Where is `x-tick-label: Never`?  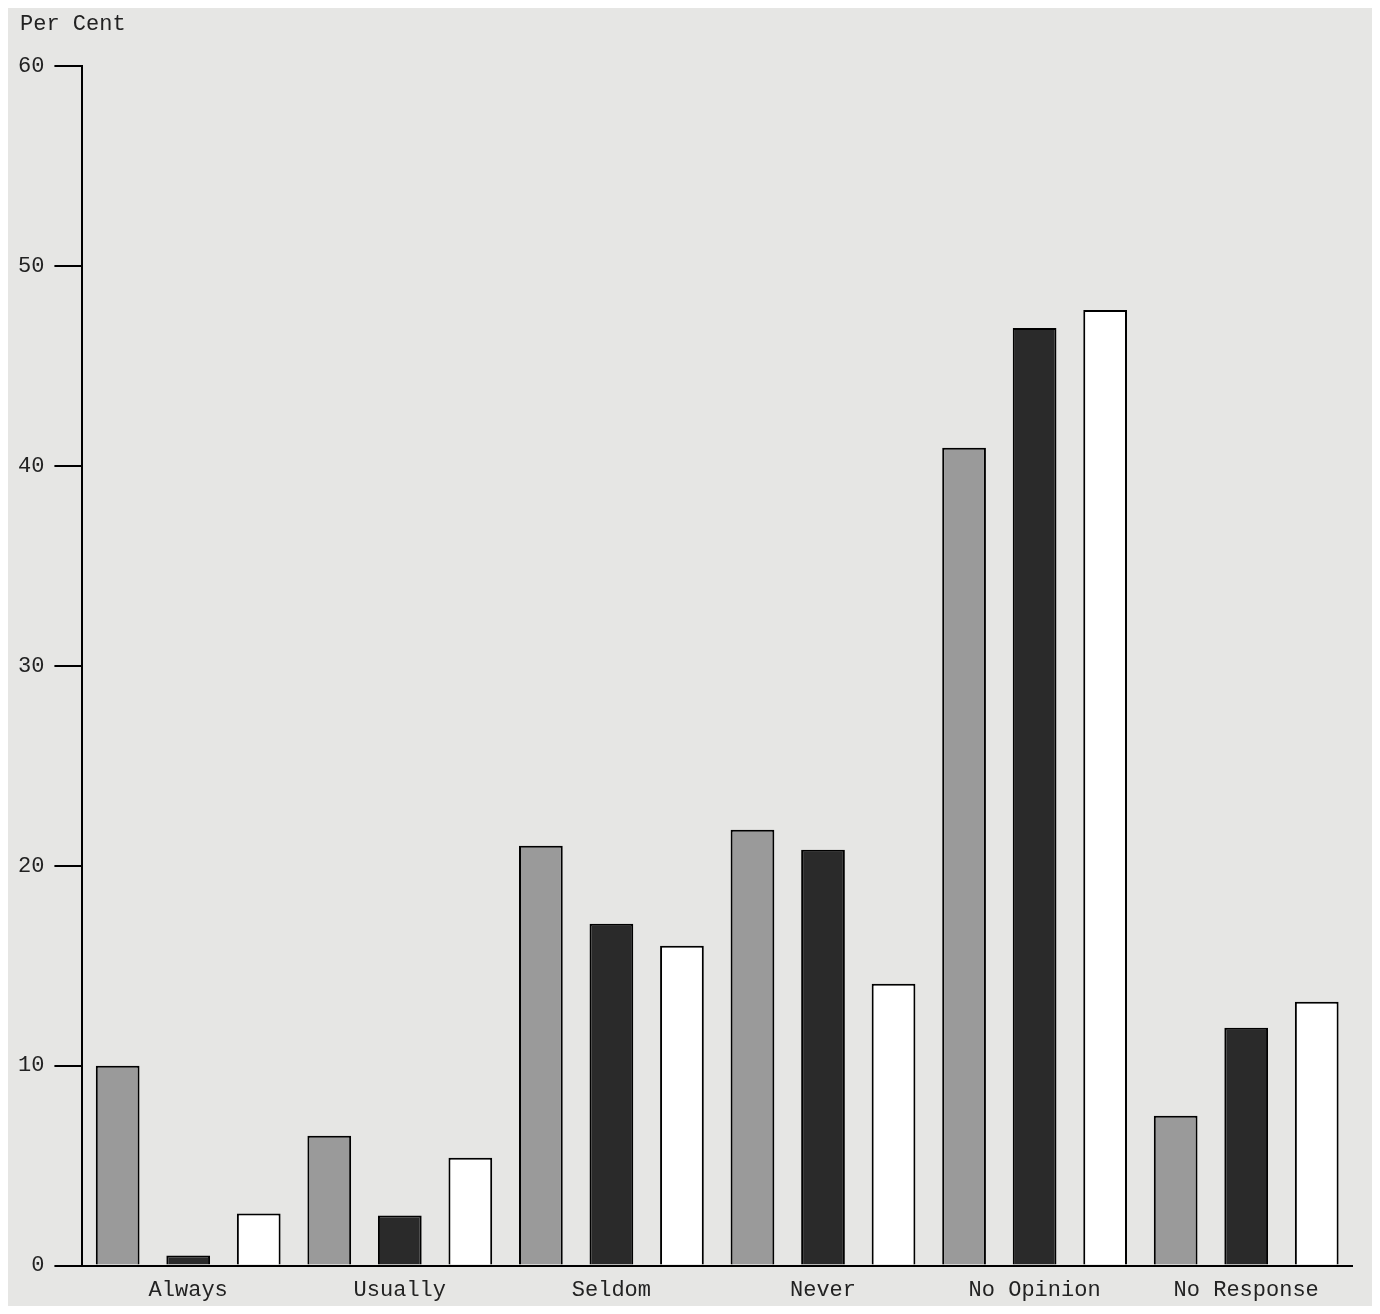 x-tick-label: Never is located at coordinates (823, 1290).